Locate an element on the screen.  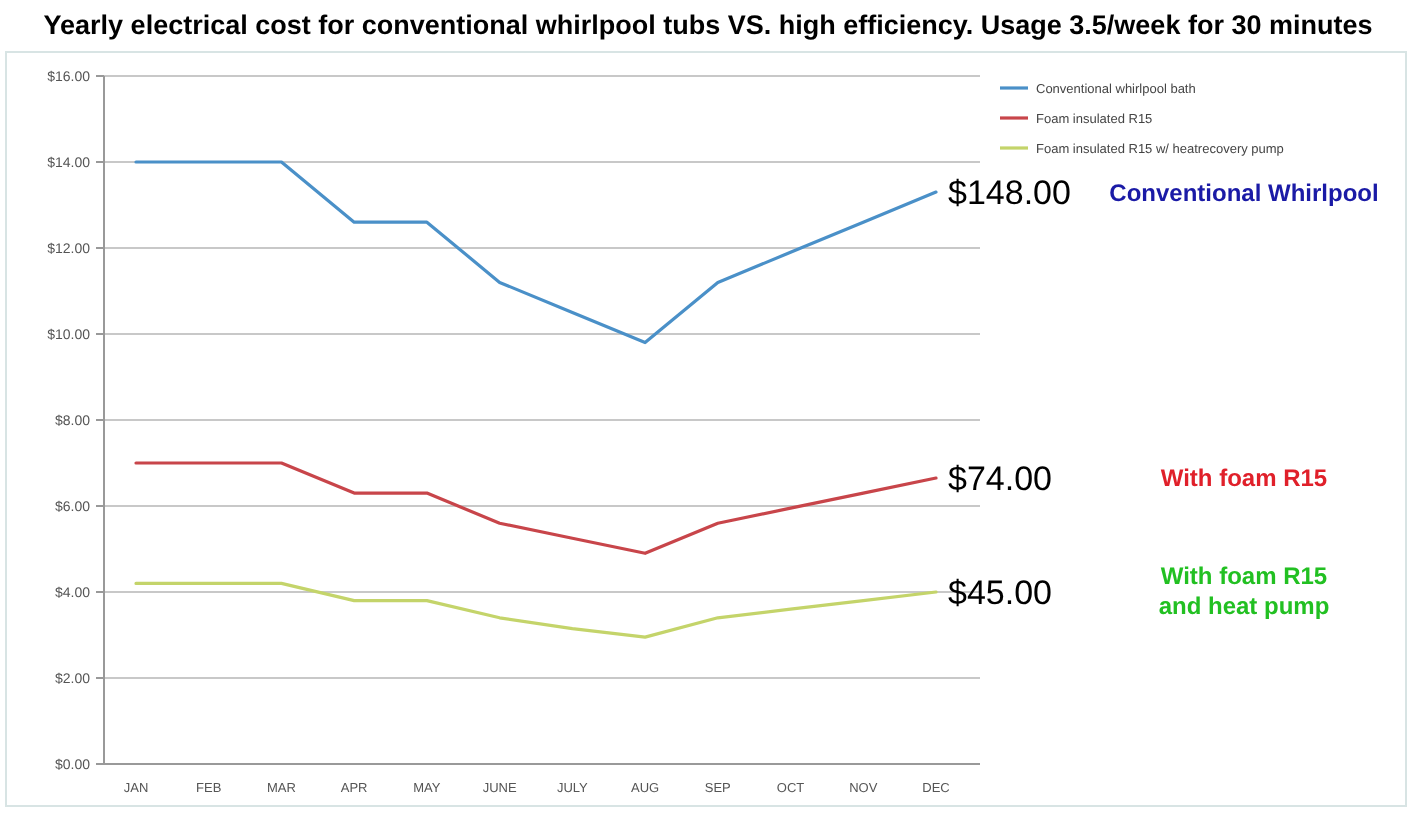
text: With foam R15 and heat pump is located at coordinates (1244, 591).